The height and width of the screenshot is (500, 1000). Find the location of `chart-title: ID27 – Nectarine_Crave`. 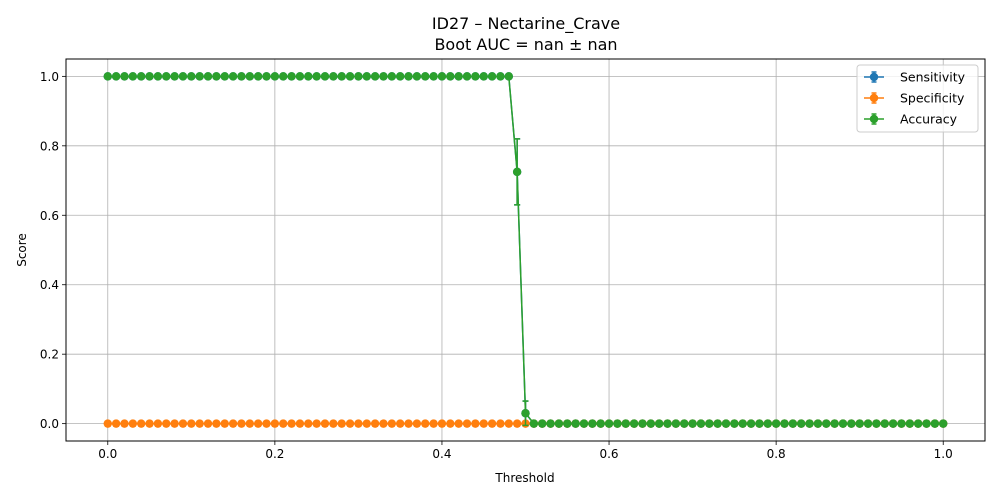

chart-title: ID27 – Nectarine_Crave is located at coordinates (526, 24).